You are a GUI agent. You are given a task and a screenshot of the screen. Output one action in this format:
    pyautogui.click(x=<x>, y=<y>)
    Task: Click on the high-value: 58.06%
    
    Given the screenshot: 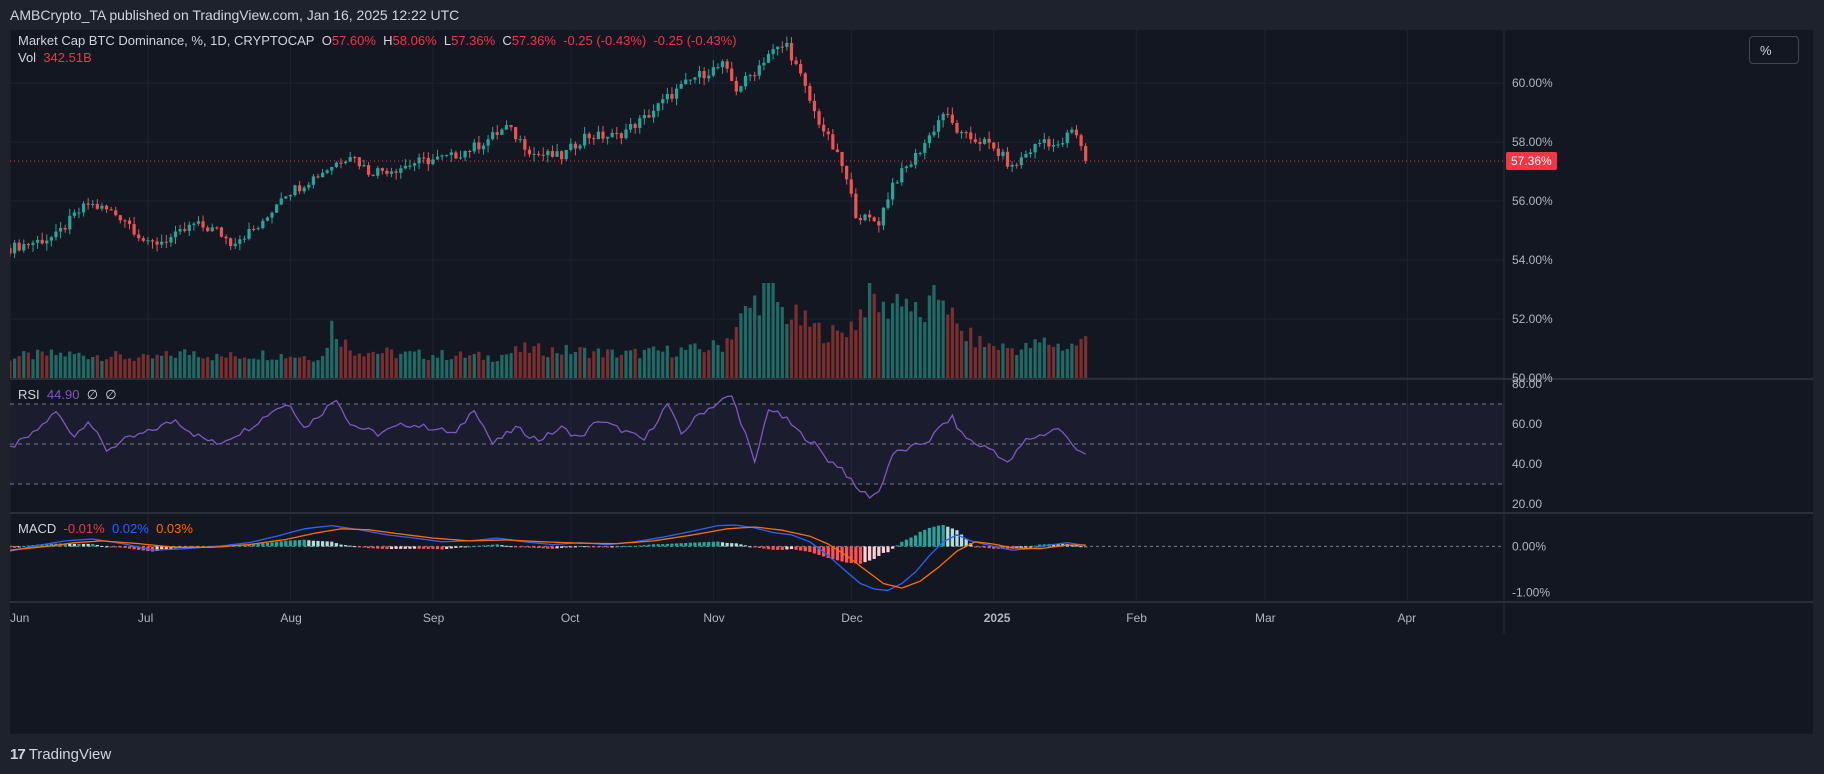 What is the action you would take?
    pyautogui.click(x=414, y=40)
    